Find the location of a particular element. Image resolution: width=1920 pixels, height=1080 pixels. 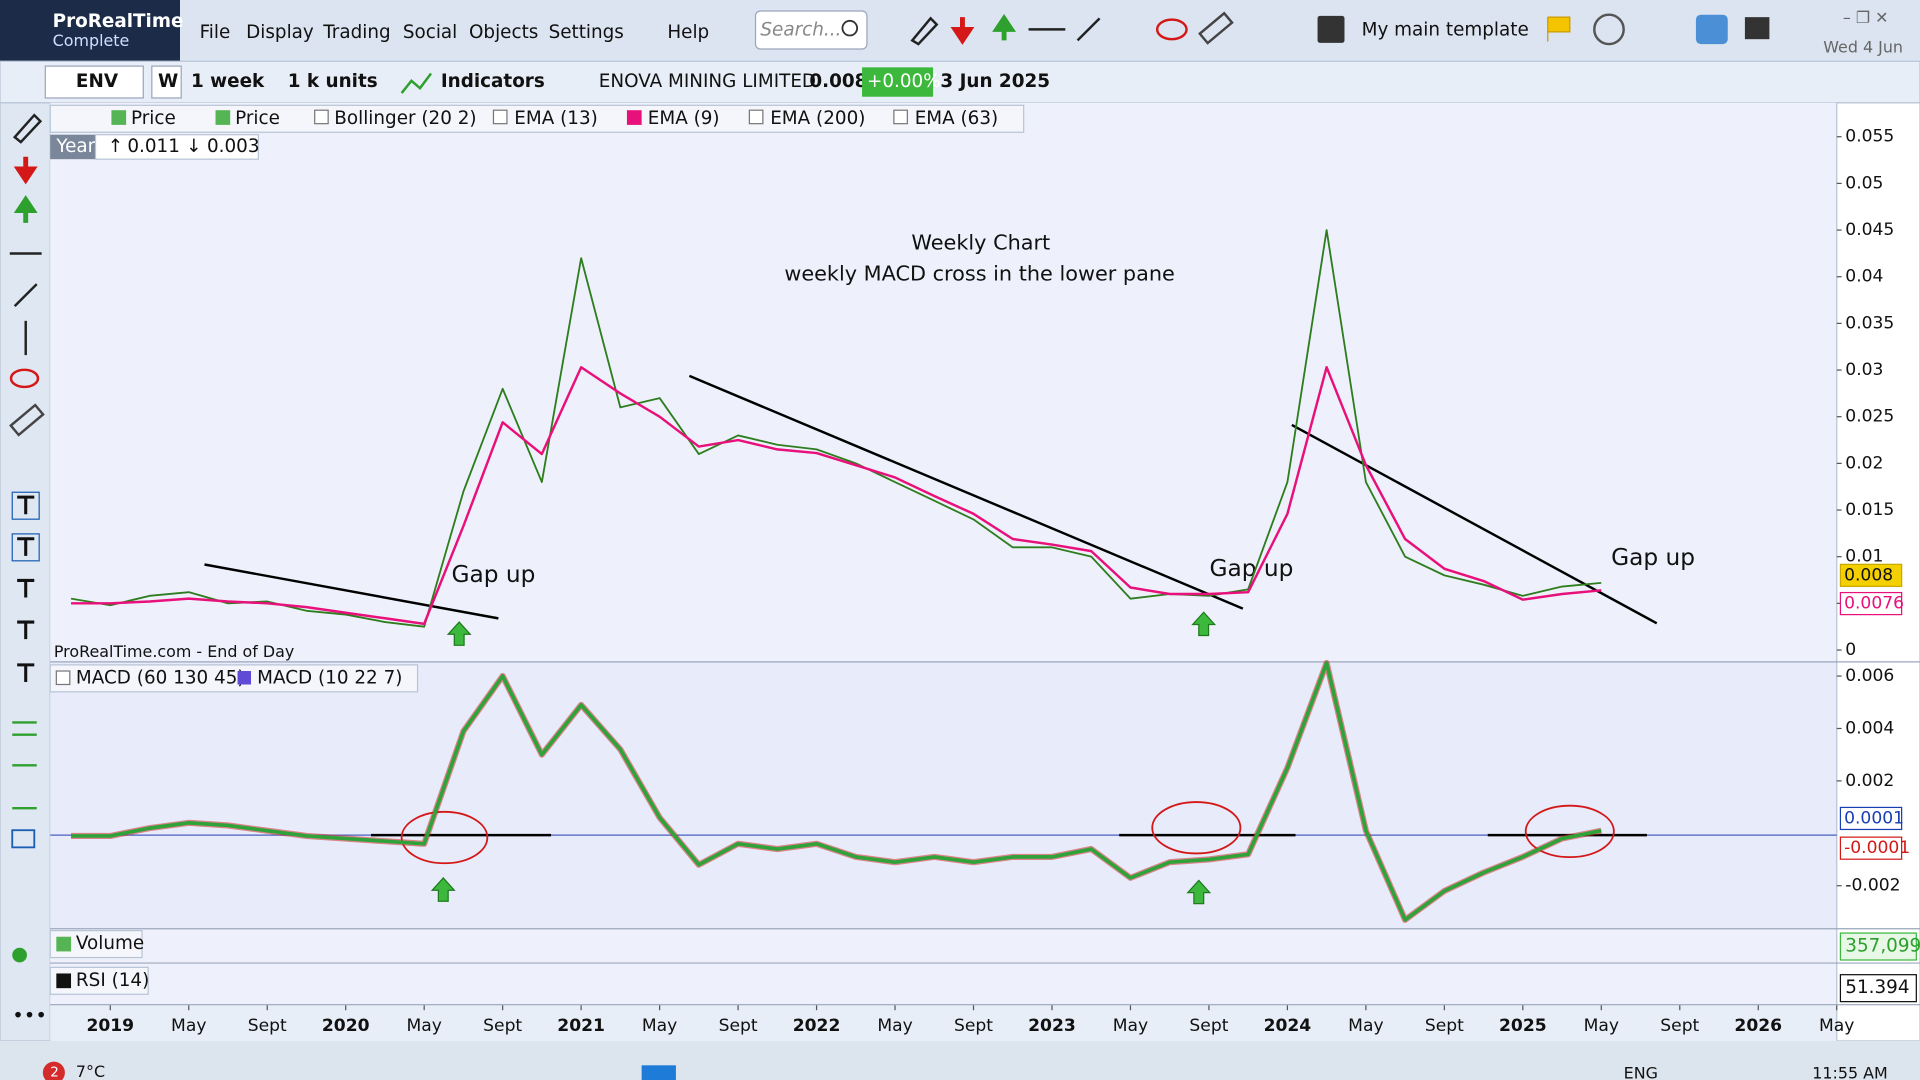

indicator-item: EMA (13) is located at coordinates (556, 118).